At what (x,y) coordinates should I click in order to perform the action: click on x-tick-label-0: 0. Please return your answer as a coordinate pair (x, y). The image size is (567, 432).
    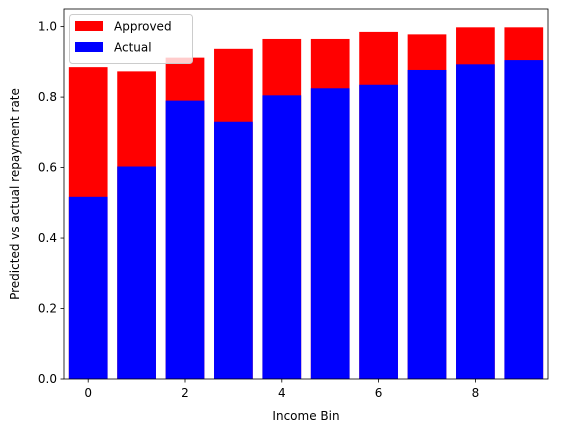
    Looking at the image, I should click on (88, 393).